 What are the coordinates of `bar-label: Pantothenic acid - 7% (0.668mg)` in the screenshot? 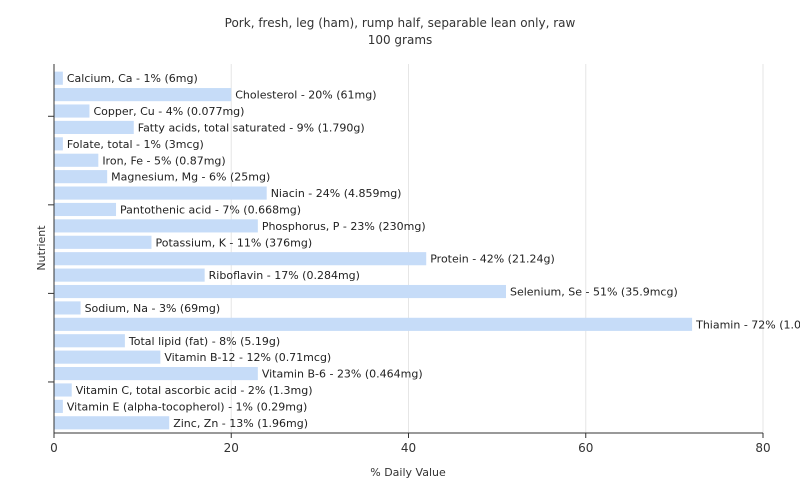 It's located at (210, 209).